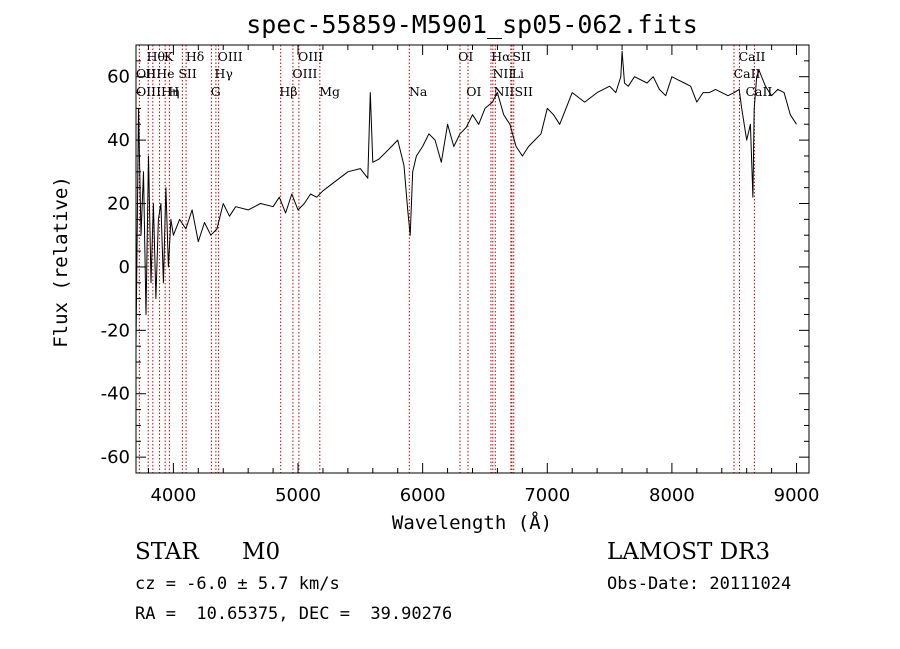 The image size is (900, 649). I want to click on redshift-cz: cz = -6.0 ± 5.7 km/s, so click(237, 584).